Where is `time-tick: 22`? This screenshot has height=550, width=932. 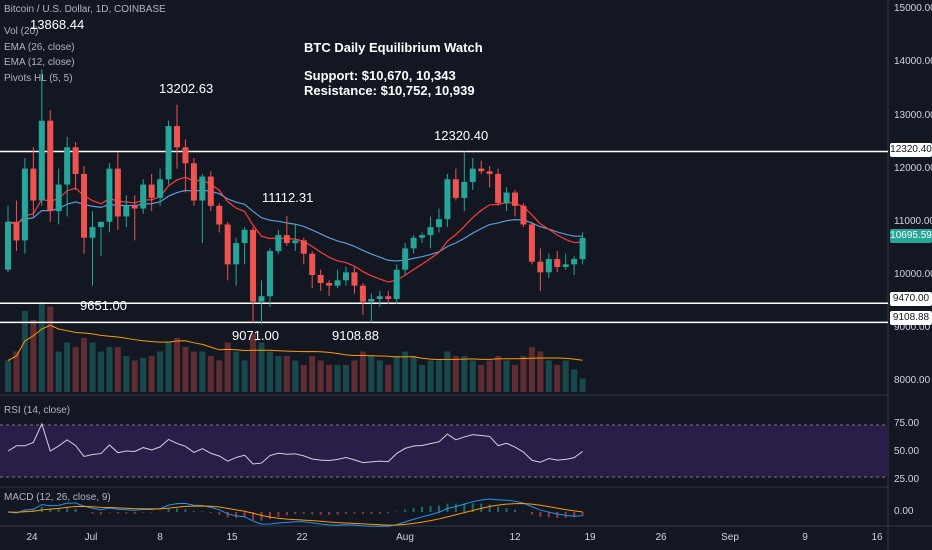 time-tick: 22 is located at coordinates (302, 537).